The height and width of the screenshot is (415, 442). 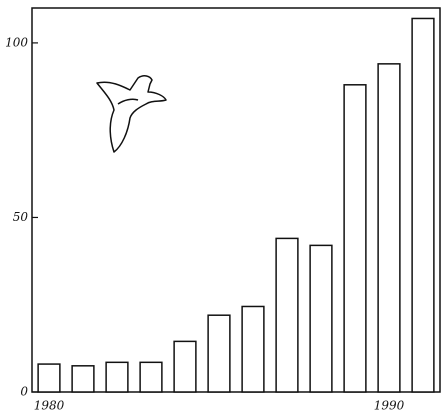 What do you see at coordinates (389, 406) in the screenshot?
I see `x-tick-label: 1990` at bounding box center [389, 406].